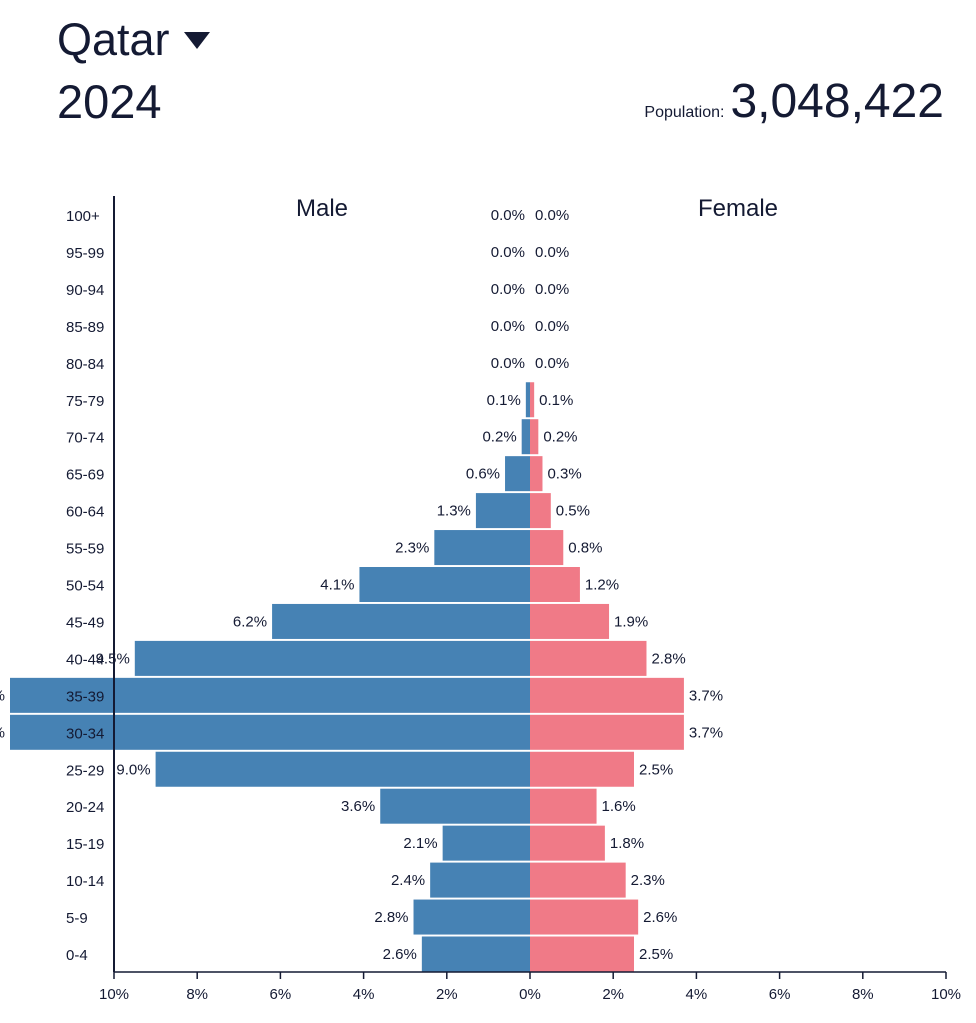  I want to click on age-group-label: 20-24, so click(85, 807).